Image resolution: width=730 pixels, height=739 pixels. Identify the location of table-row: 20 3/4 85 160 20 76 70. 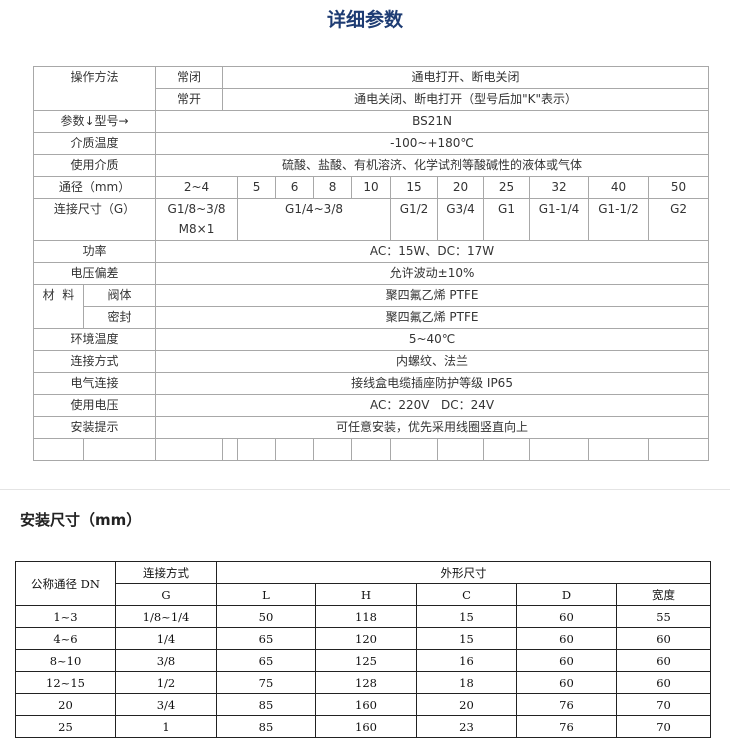
(363, 704).